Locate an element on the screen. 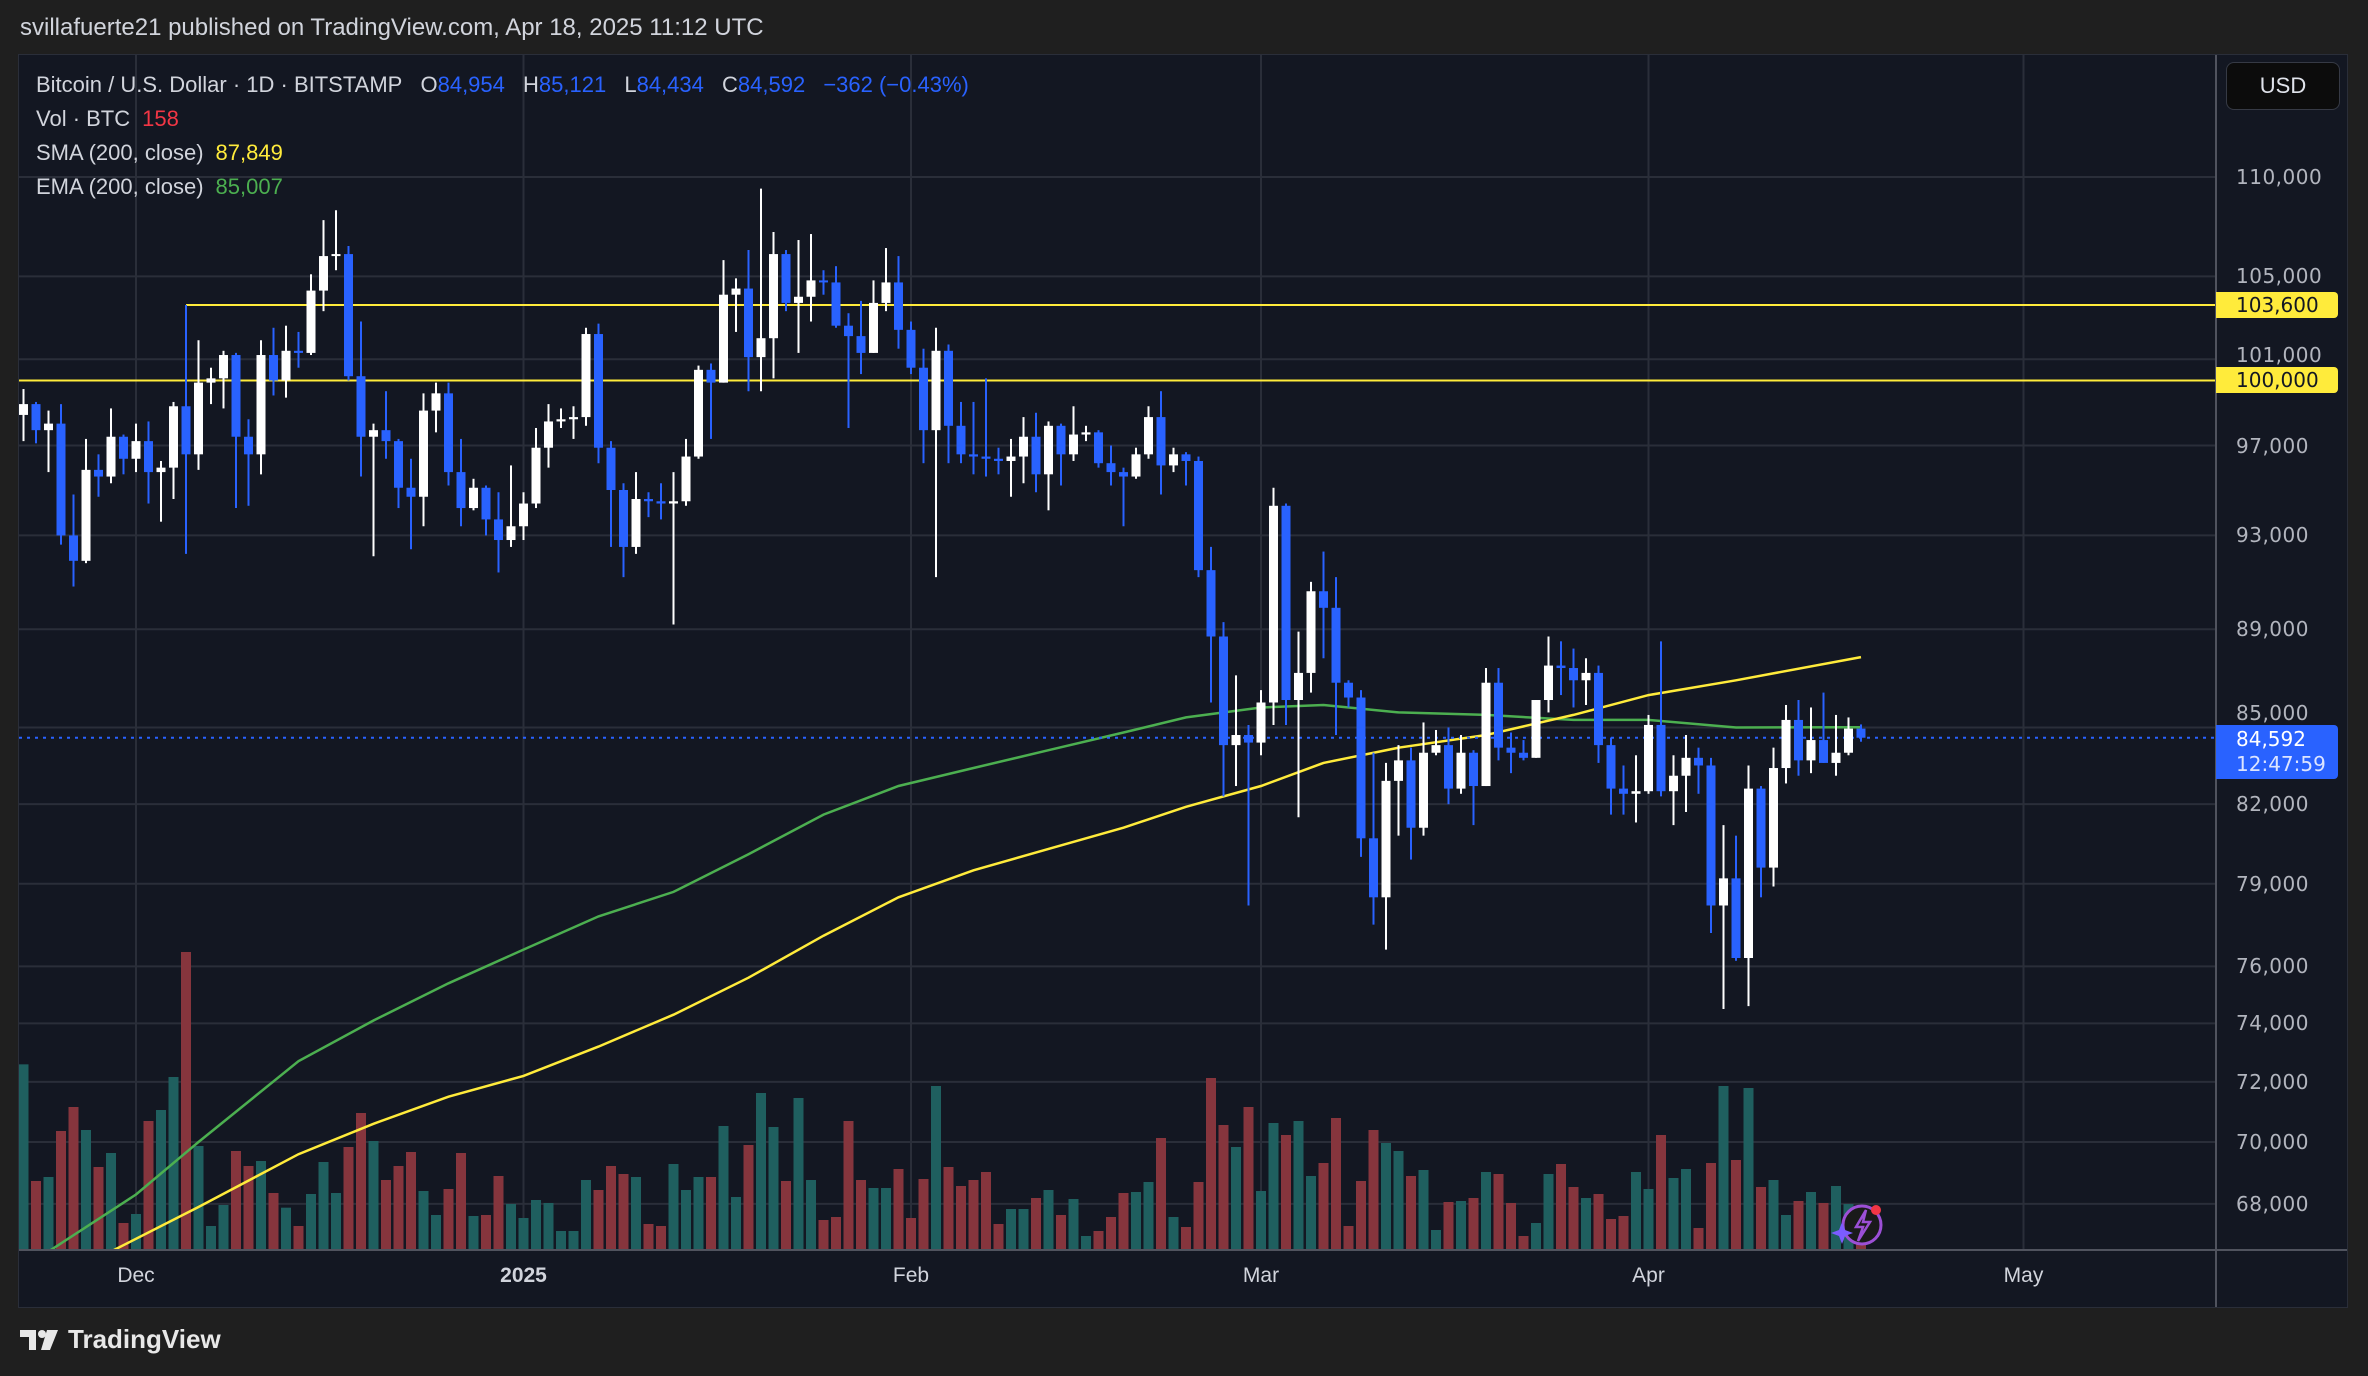  price-tick-label: 105,000 is located at coordinates (2279, 276).